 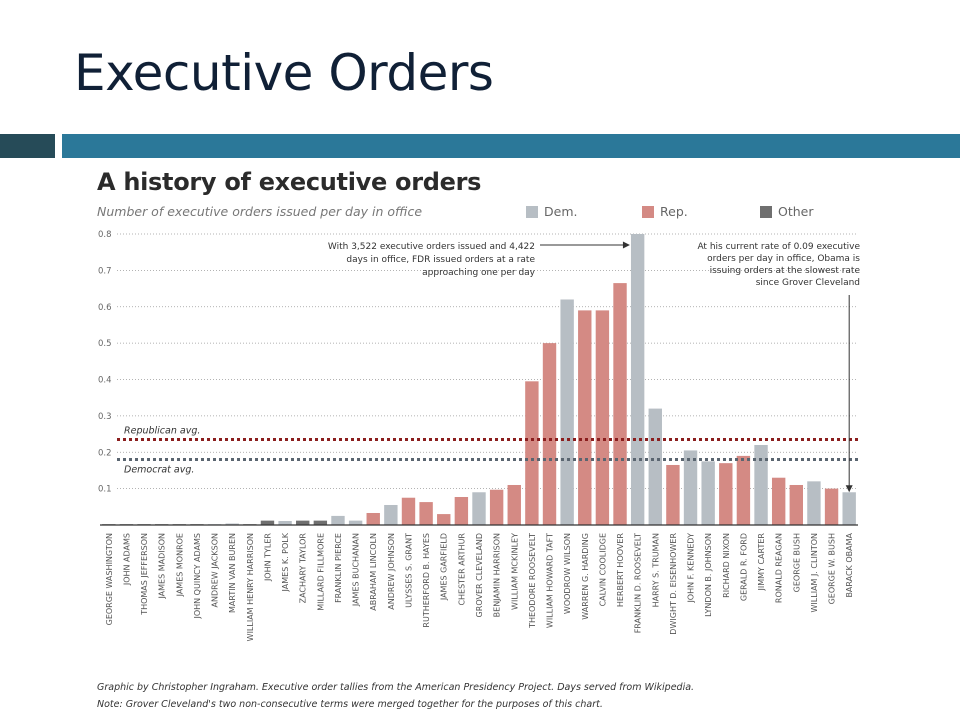 I want to click on x-tick-label: GROVER CLEVELAND, so click(x=479, y=575).